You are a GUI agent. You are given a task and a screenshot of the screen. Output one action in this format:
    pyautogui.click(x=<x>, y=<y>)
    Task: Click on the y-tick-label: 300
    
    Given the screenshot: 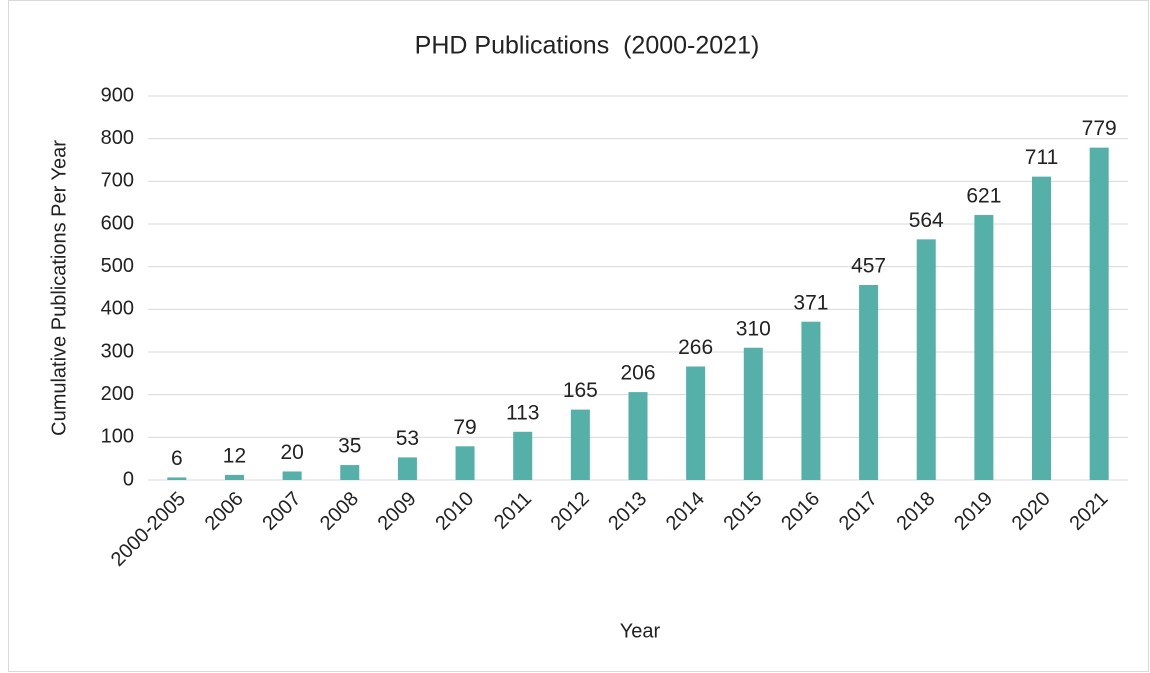 What is the action you would take?
    pyautogui.click(x=117, y=351)
    